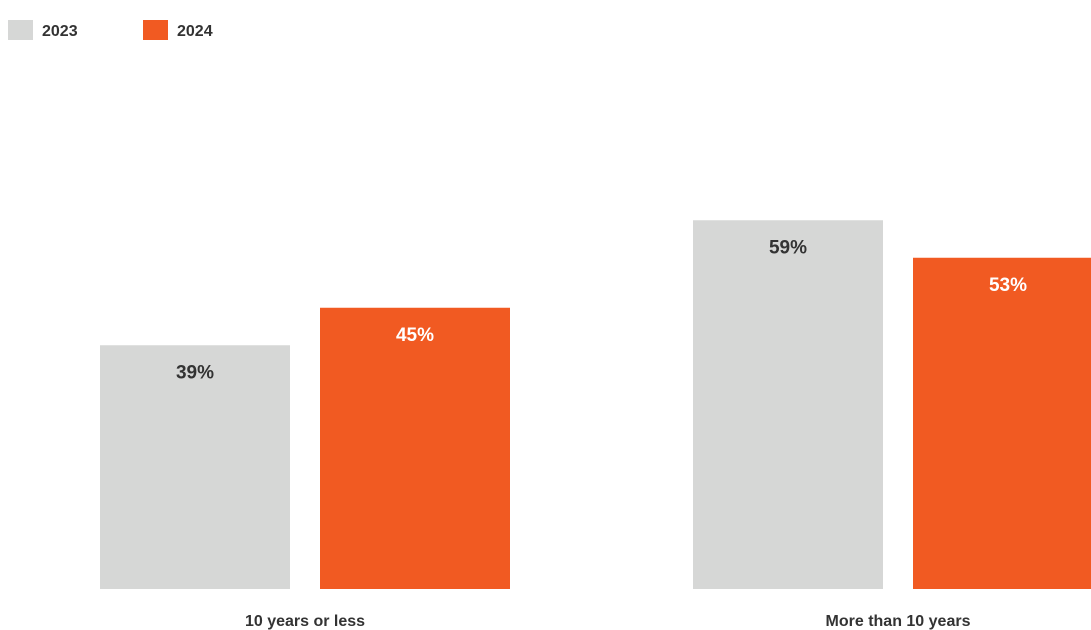  What do you see at coordinates (788, 247) in the screenshot?
I see `data-label-2023-more-than-10-years: 59%` at bounding box center [788, 247].